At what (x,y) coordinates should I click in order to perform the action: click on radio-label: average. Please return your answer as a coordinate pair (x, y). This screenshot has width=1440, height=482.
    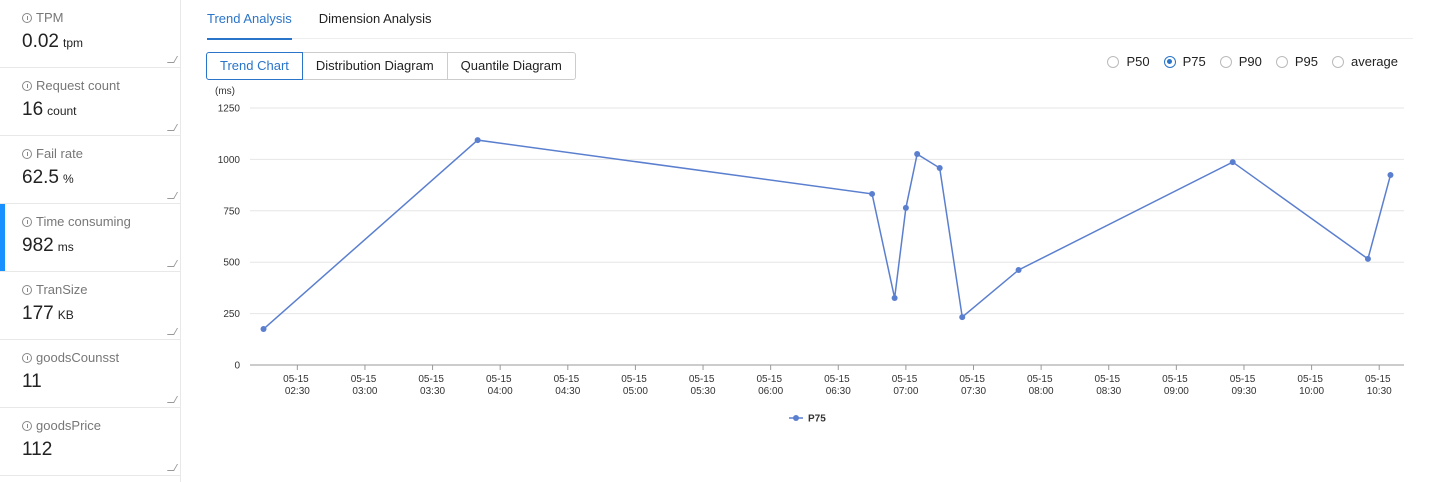
    Looking at the image, I should click on (1374, 61).